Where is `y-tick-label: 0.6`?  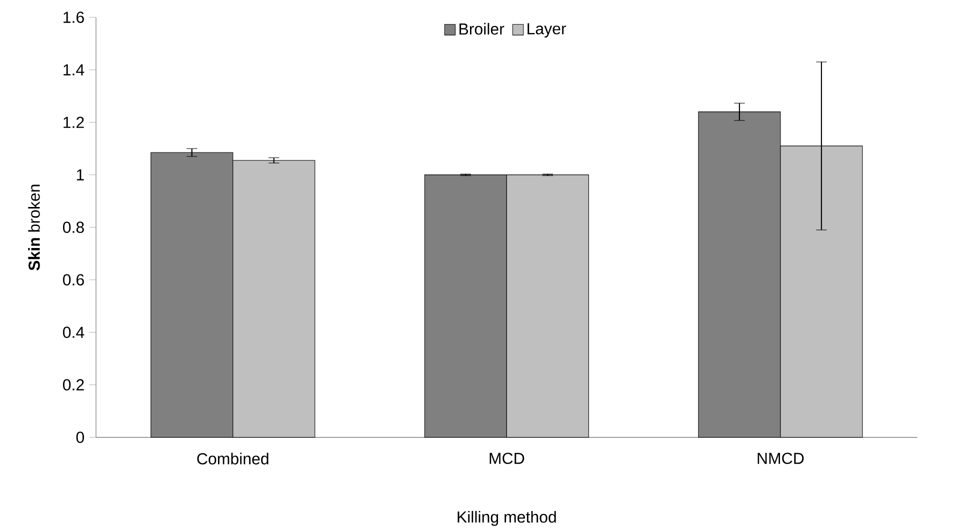
y-tick-label: 0.6 is located at coordinates (73, 280).